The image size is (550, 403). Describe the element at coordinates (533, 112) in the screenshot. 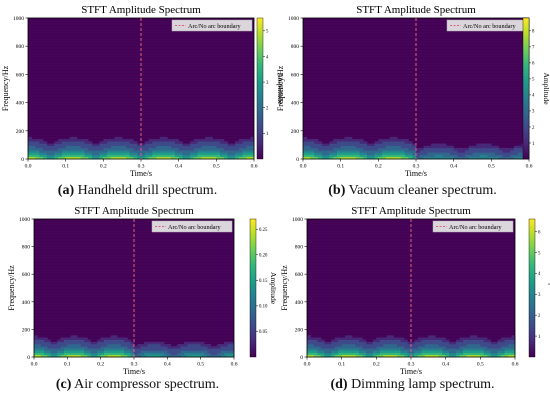

I see `colorbar-tick-label: 3` at that location.